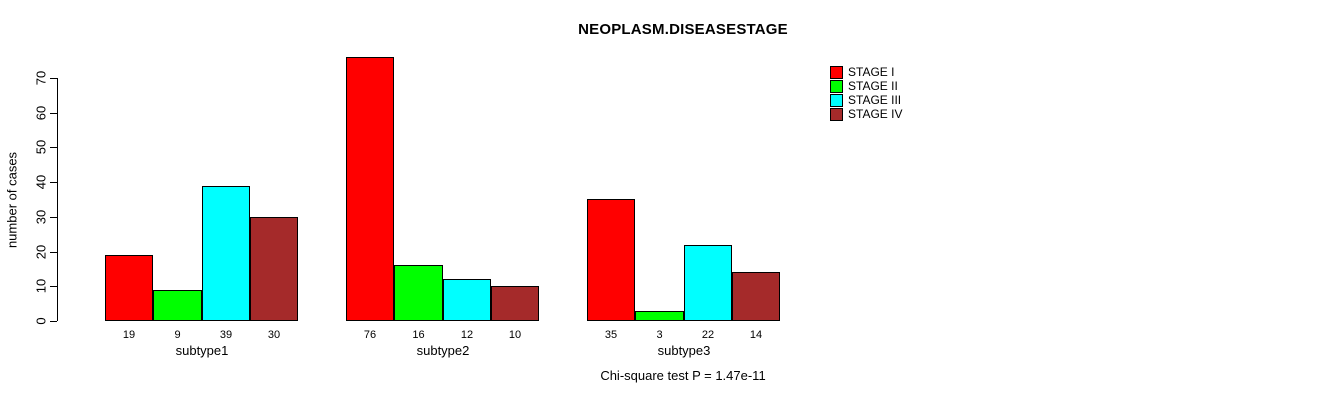 The height and width of the screenshot is (400, 1340). What do you see at coordinates (683, 29) in the screenshot?
I see `chart-title: NEOPLASM.DISEASESTAGE` at bounding box center [683, 29].